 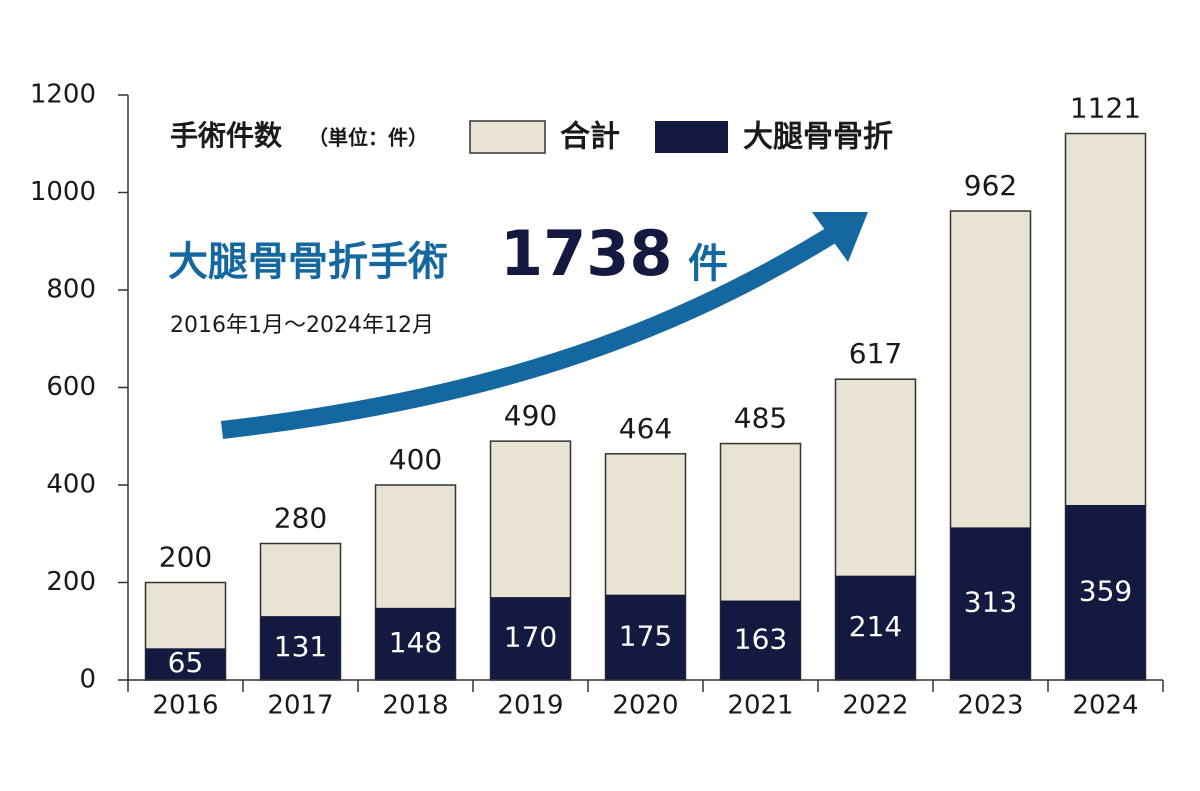 I want to click on legend-label: 合計, so click(x=590, y=137).